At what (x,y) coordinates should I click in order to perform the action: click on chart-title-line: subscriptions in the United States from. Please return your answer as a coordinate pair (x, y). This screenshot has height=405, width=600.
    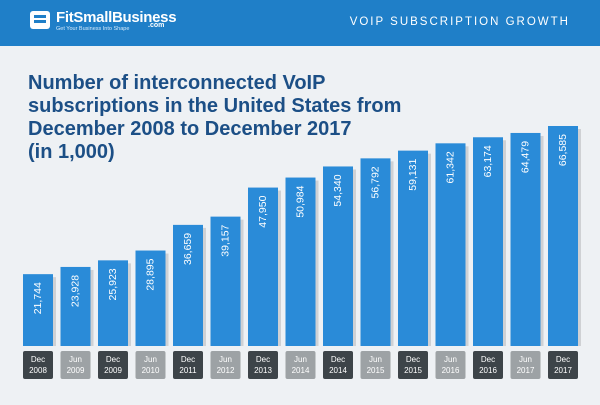
    Looking at the image, I should click on (215, 106).